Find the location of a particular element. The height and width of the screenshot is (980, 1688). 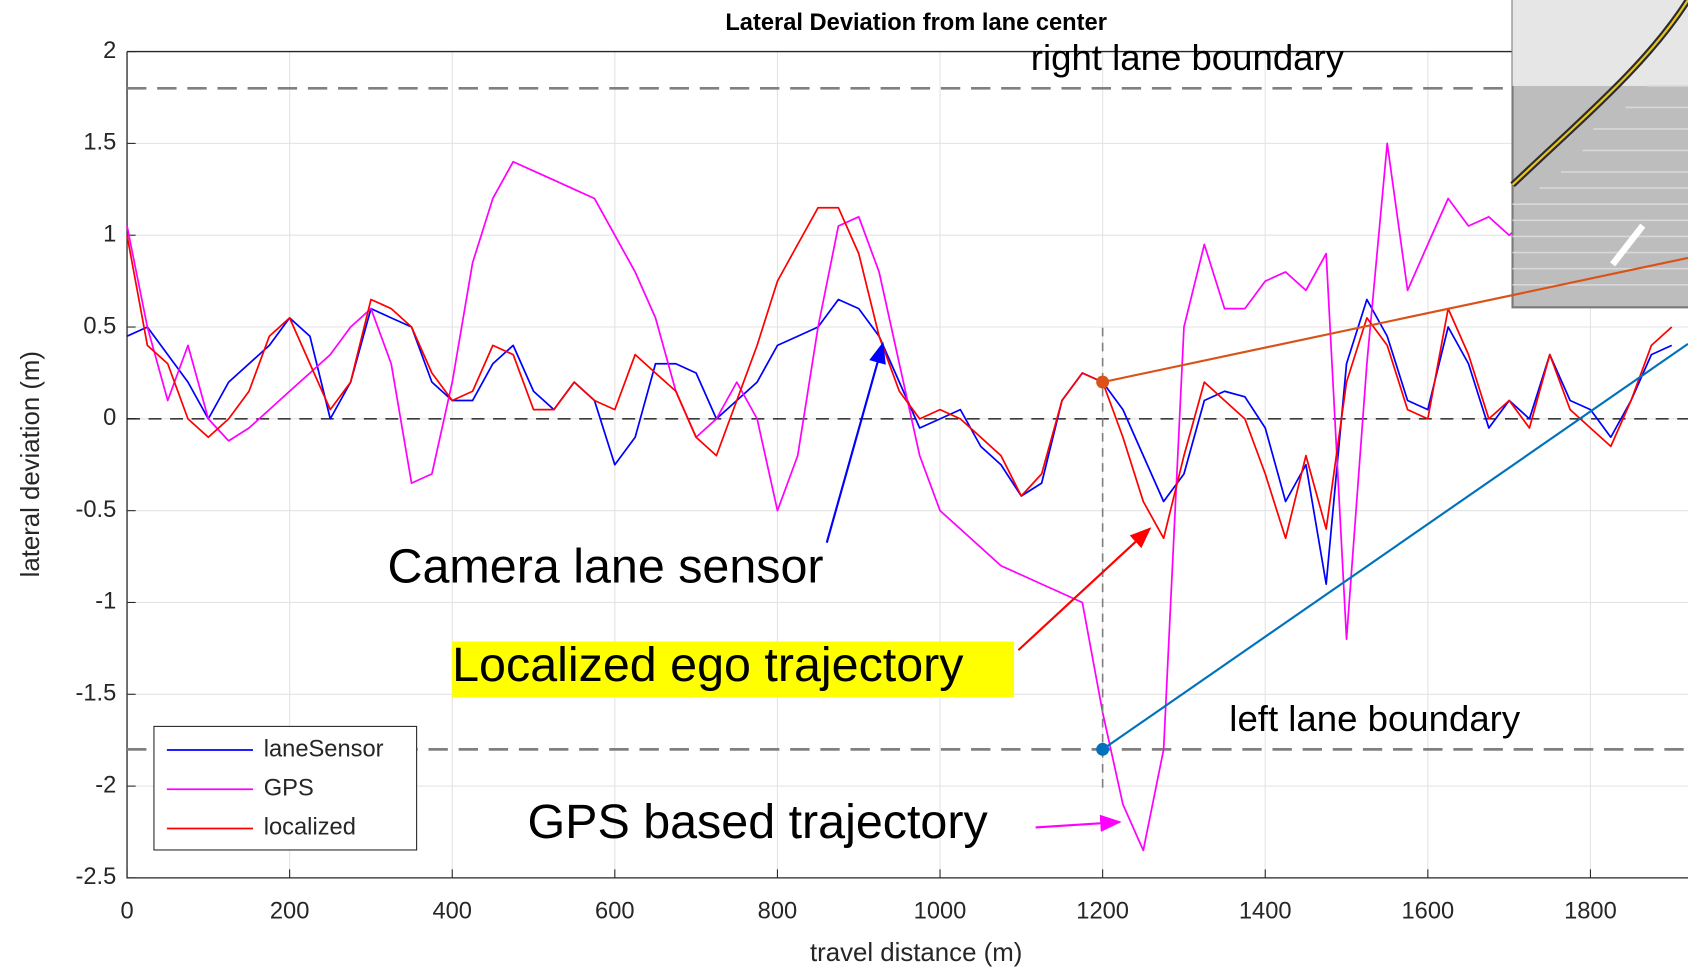

y-tick-label: 1 is located at coordinates (109, 234).